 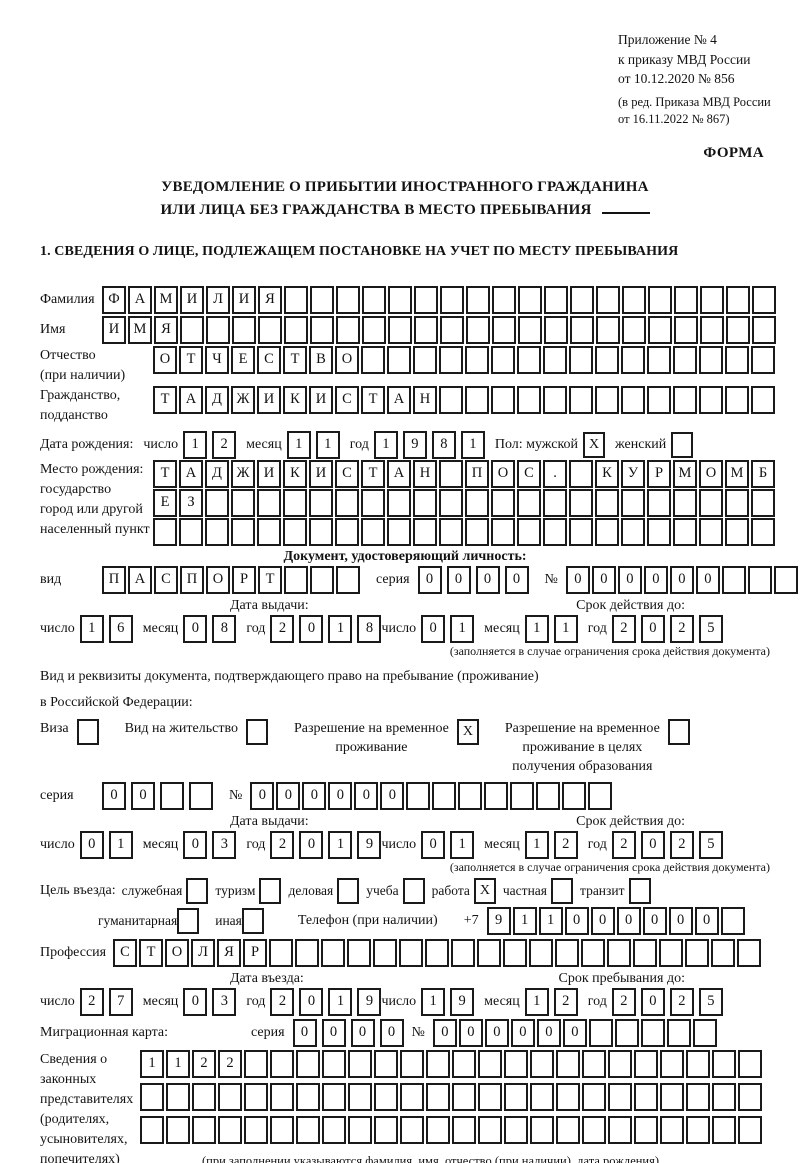 I want to click on char-box: С, so click(x=269, y=359).